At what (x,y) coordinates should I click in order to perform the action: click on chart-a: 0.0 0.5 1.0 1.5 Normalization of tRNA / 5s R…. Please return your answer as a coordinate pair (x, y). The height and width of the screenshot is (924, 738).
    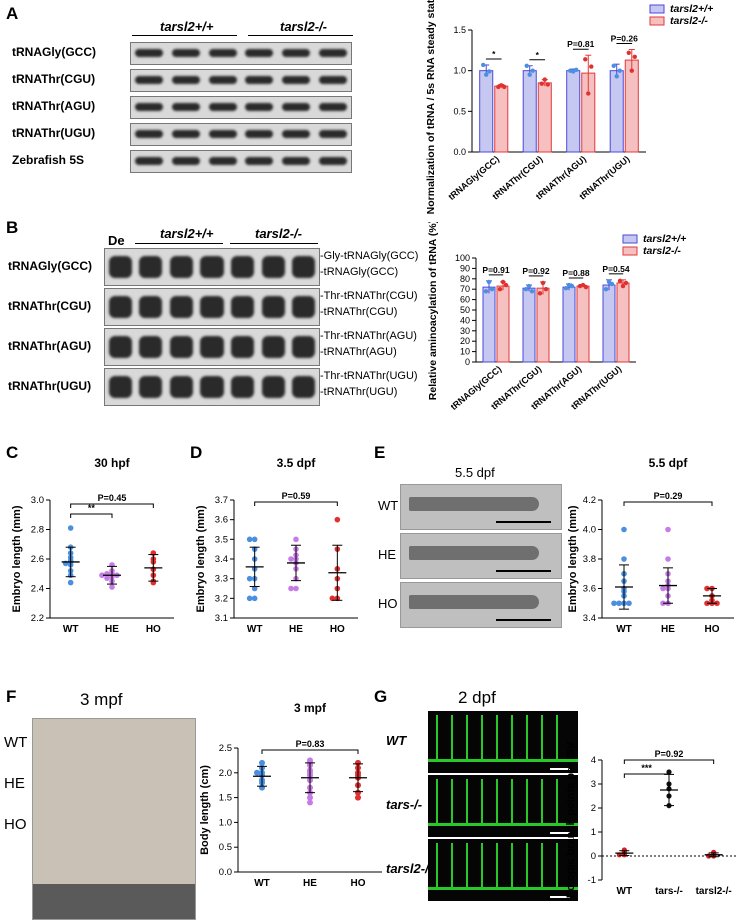
    Looking at the image, I should click on (569, 107).